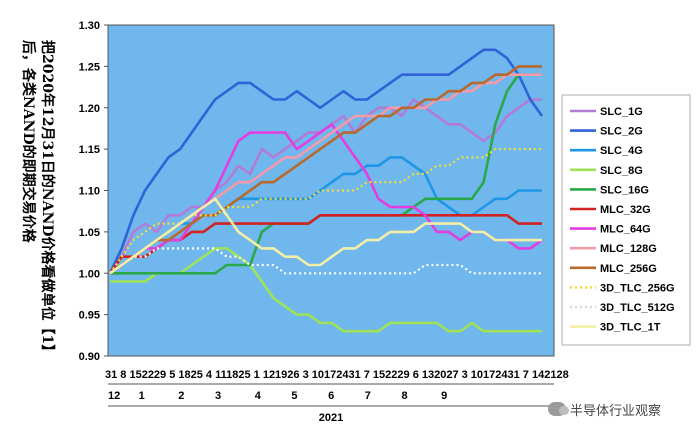 This screenshot has height=441, width=700. What do you see at coordinates (621, 132) in the screenshot?
I see `legend-label-slc-2g: SLC_2G` at bounding box center [621, 132].